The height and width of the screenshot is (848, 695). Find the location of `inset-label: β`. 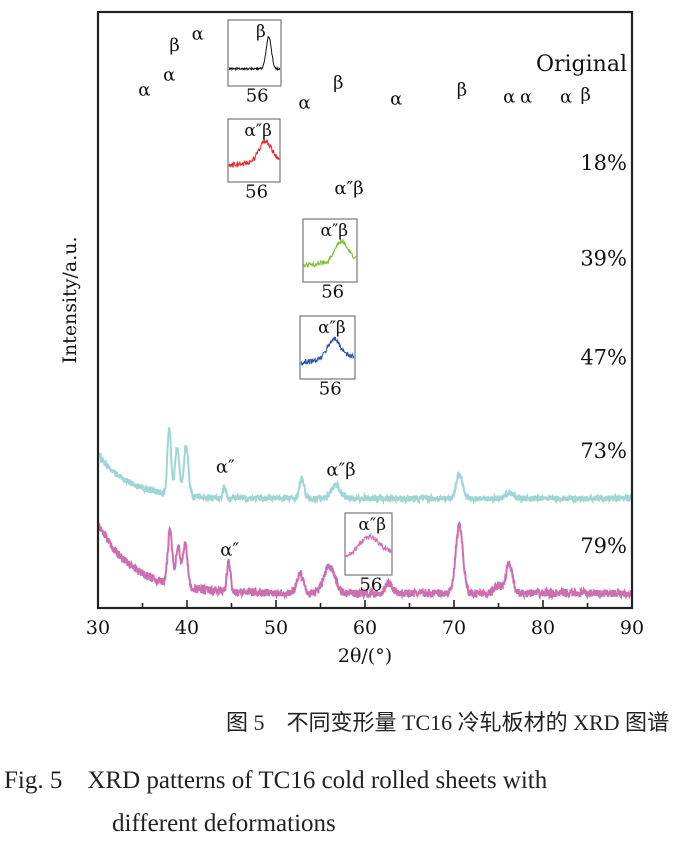

inset-label: β is located at coordinates (261, 32).